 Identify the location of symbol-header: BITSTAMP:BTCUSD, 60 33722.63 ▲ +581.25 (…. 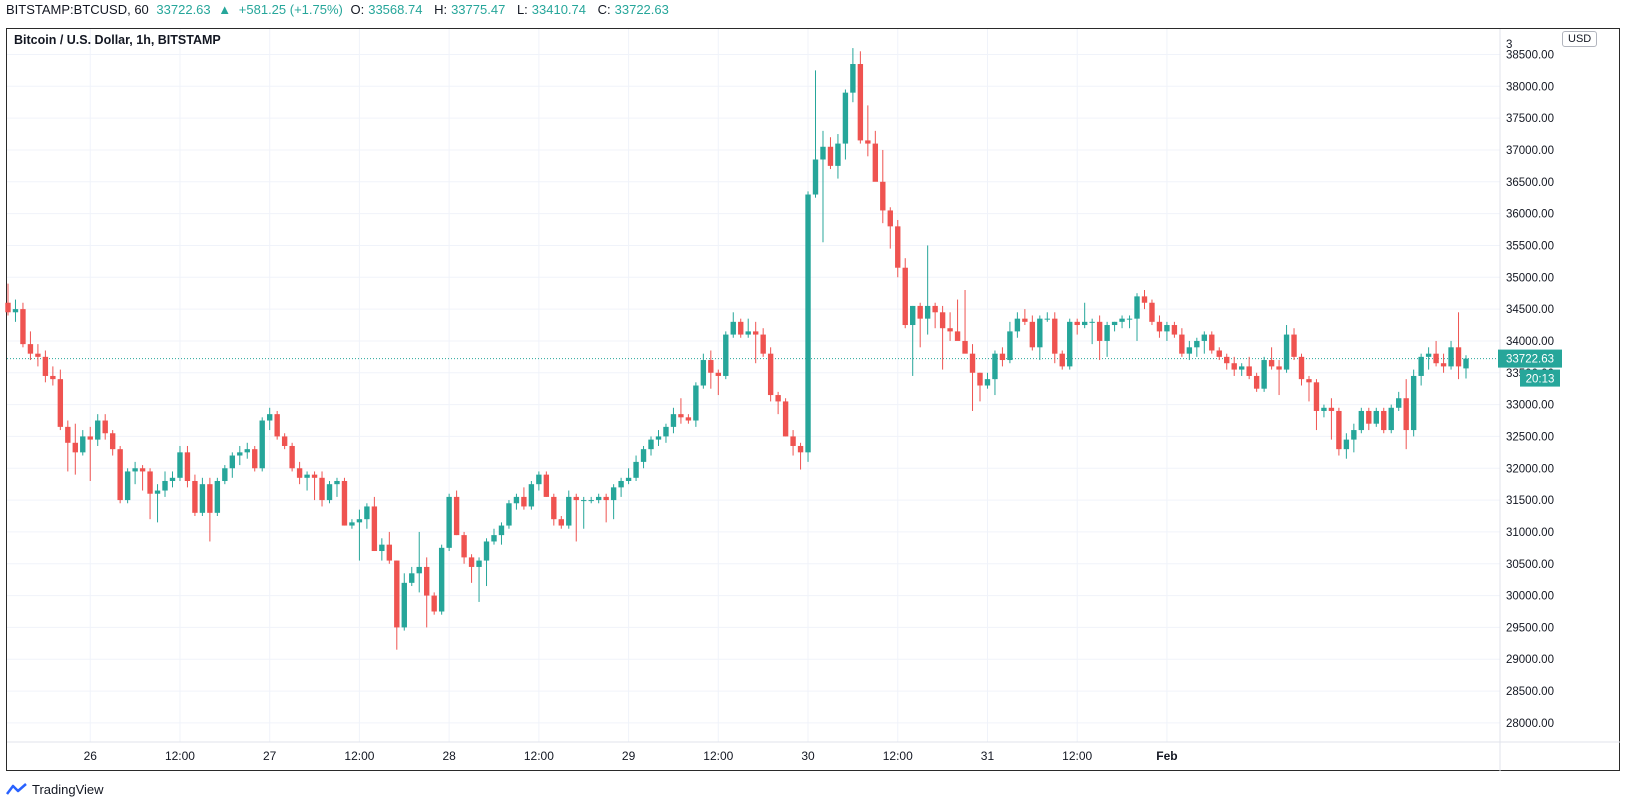
(341, 11).